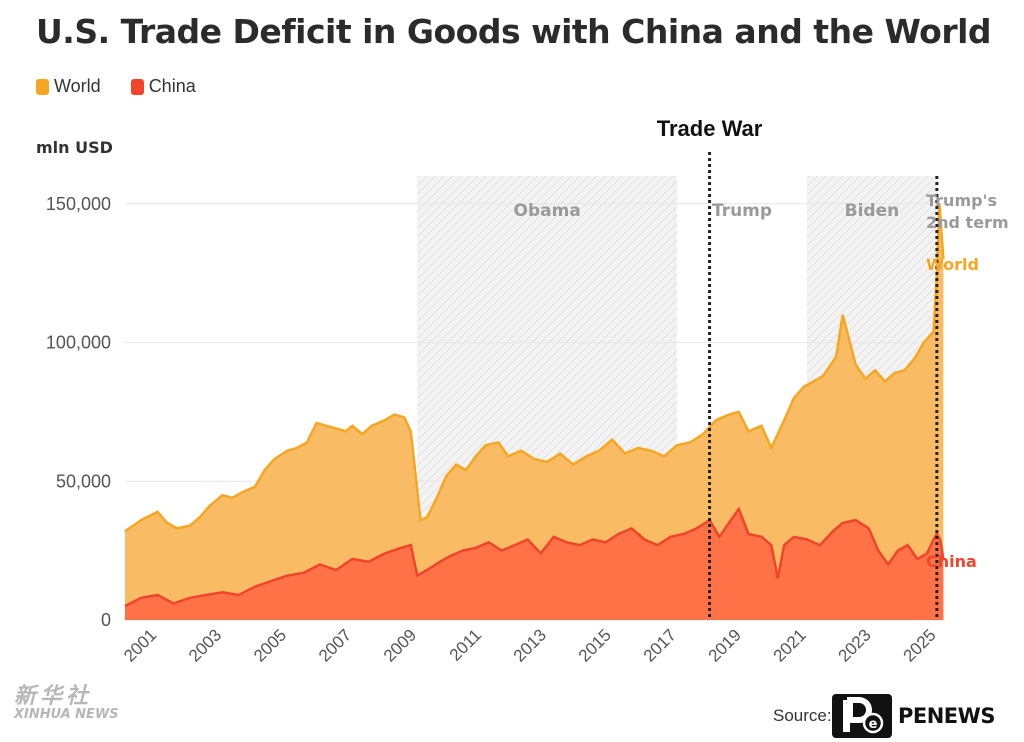 The width and height of the screenshot is (1024, 742). I want to click on x-tick-label: 2005, so click(270, 645).